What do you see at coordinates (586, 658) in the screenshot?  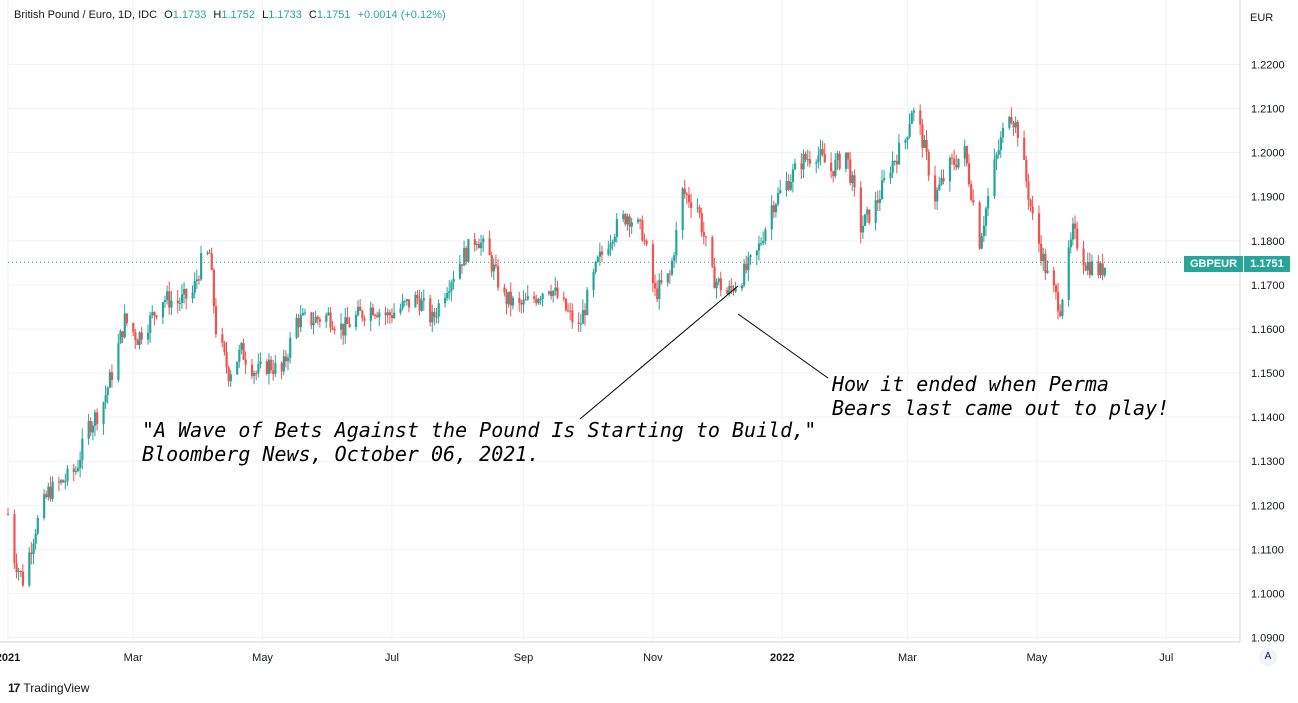 I see `time-axis: 2021 Mar May Jul Sep Nov 2022 Mar May Jul` at bounding box center [586, 658].